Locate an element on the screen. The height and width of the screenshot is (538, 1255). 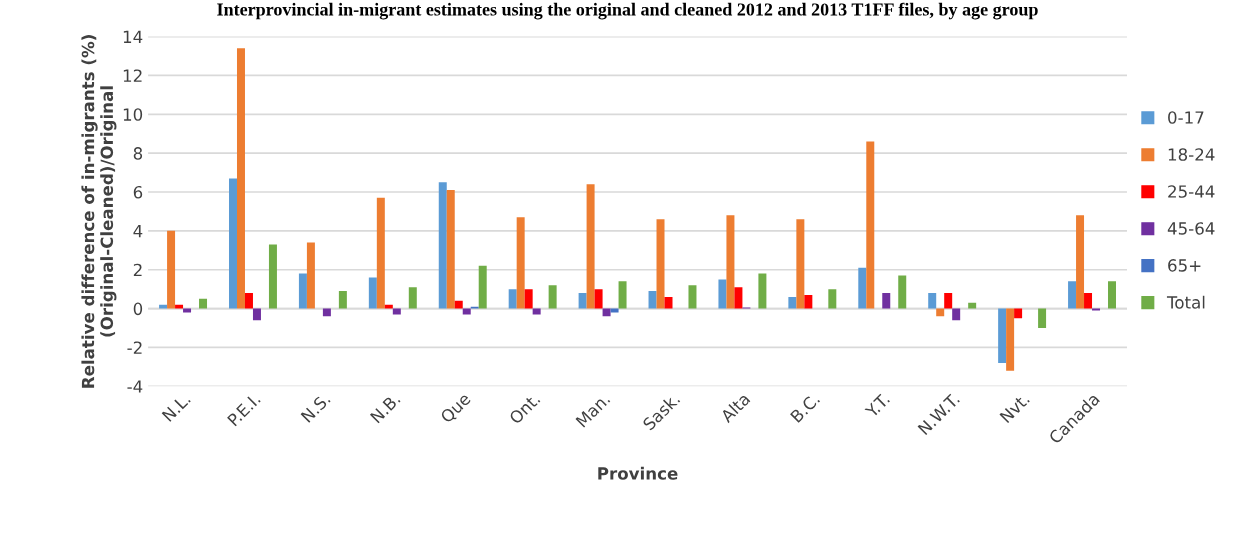
y-tick-label: 14 is located at coordinates (133, 36).